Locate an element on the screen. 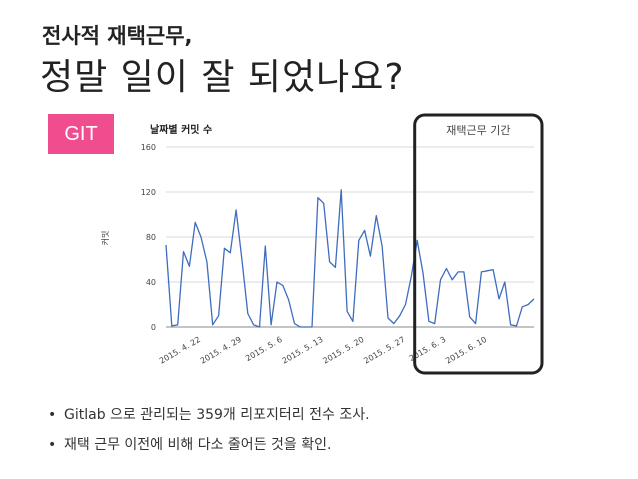  y-tick-label: 160 is located at coordinates (148, 147).